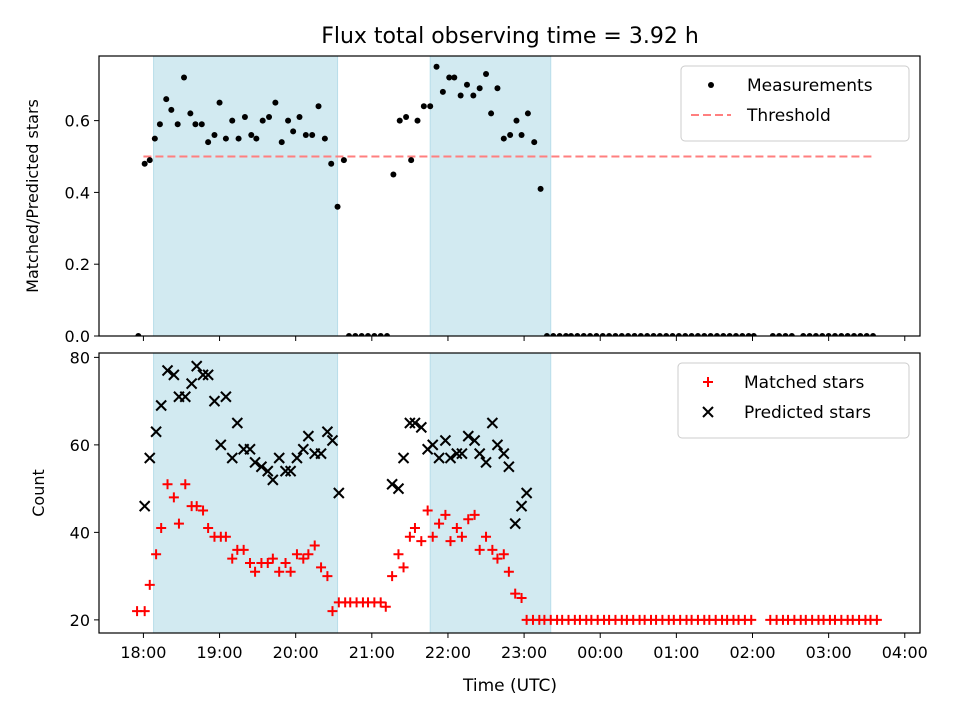 The width and height of the screenshot is (960, 720). Describe the element at coordinates (80, 445) in the screenshot. I see `y-tick-label: 60` at that location.